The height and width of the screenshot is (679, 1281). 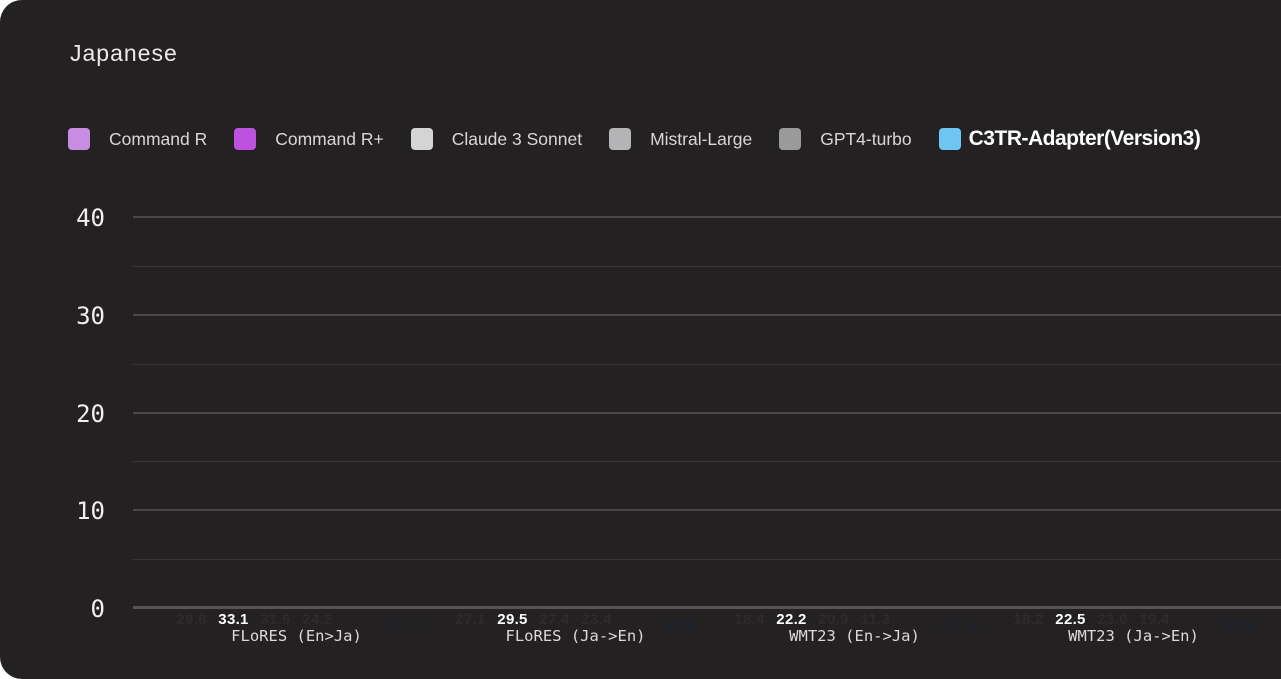 What do you see at coordinates (517, 138) in the screenshot?
I see `legend-label-claude-3-sonnet: Claude 3 Sonnet` at bounding box center [517, 138].